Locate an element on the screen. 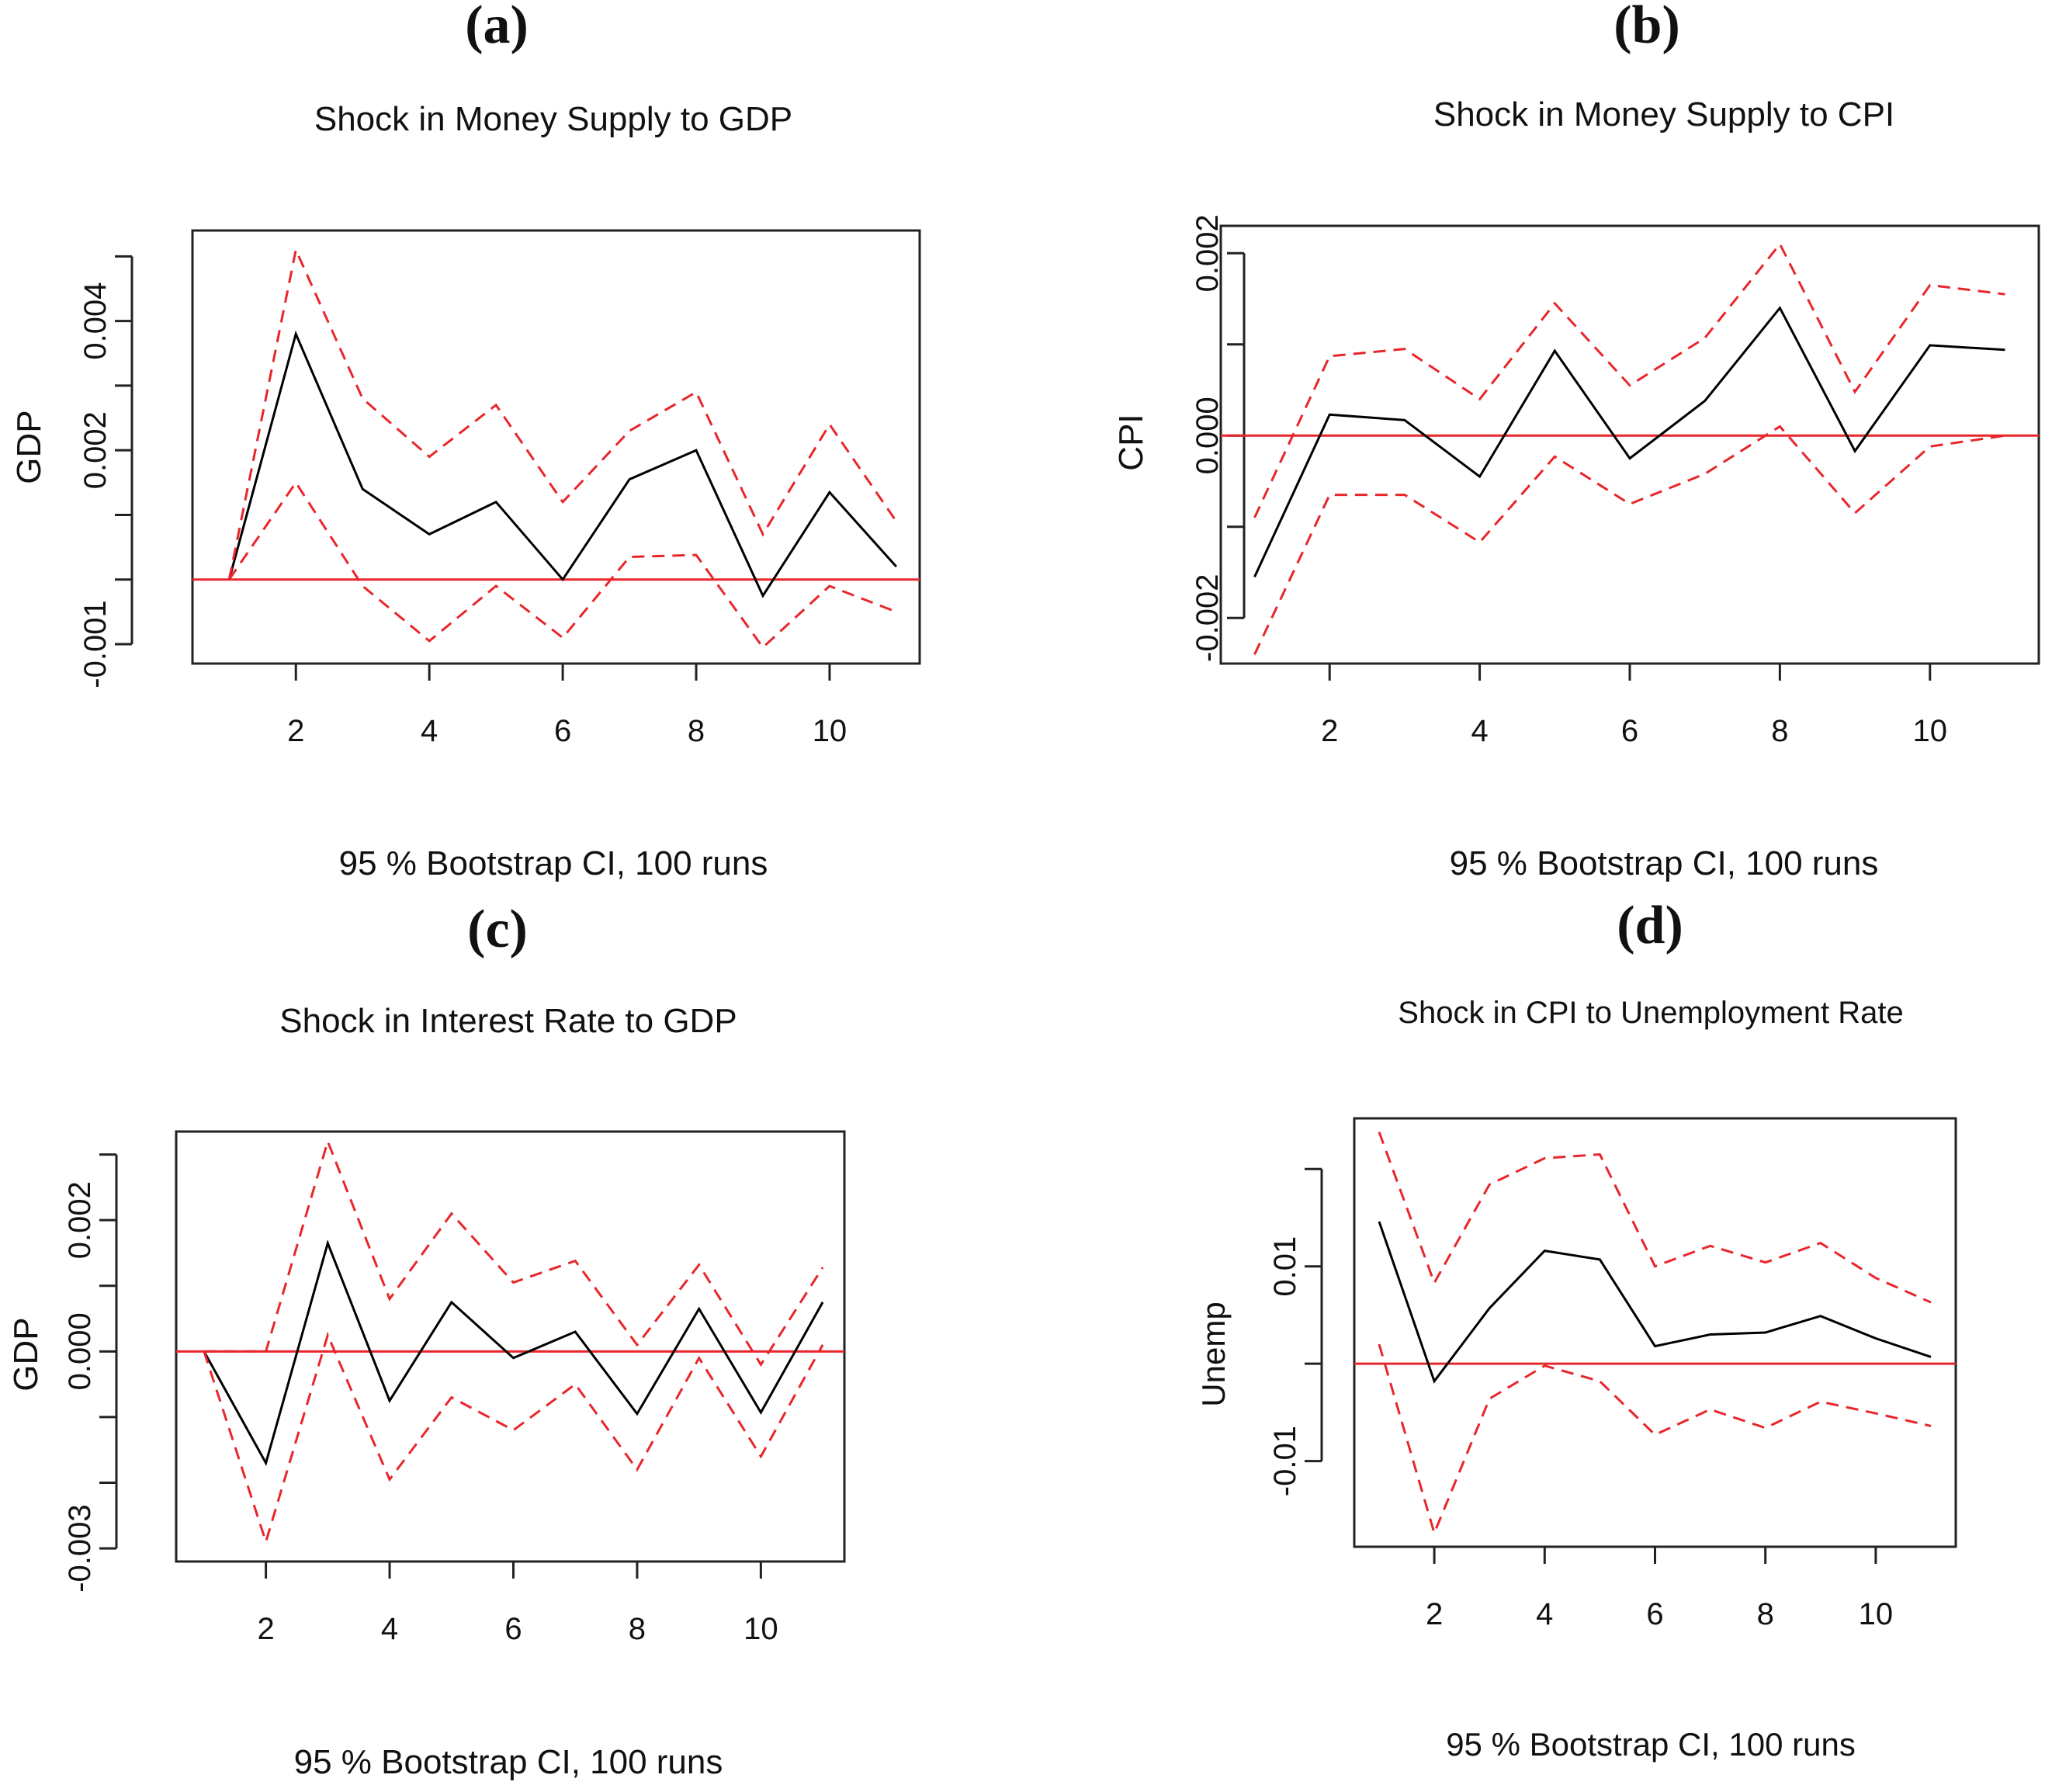 This screenshot has height=1792, width=2045. x-tick-label-d: 4 is located at coordinates (1545, 1614).